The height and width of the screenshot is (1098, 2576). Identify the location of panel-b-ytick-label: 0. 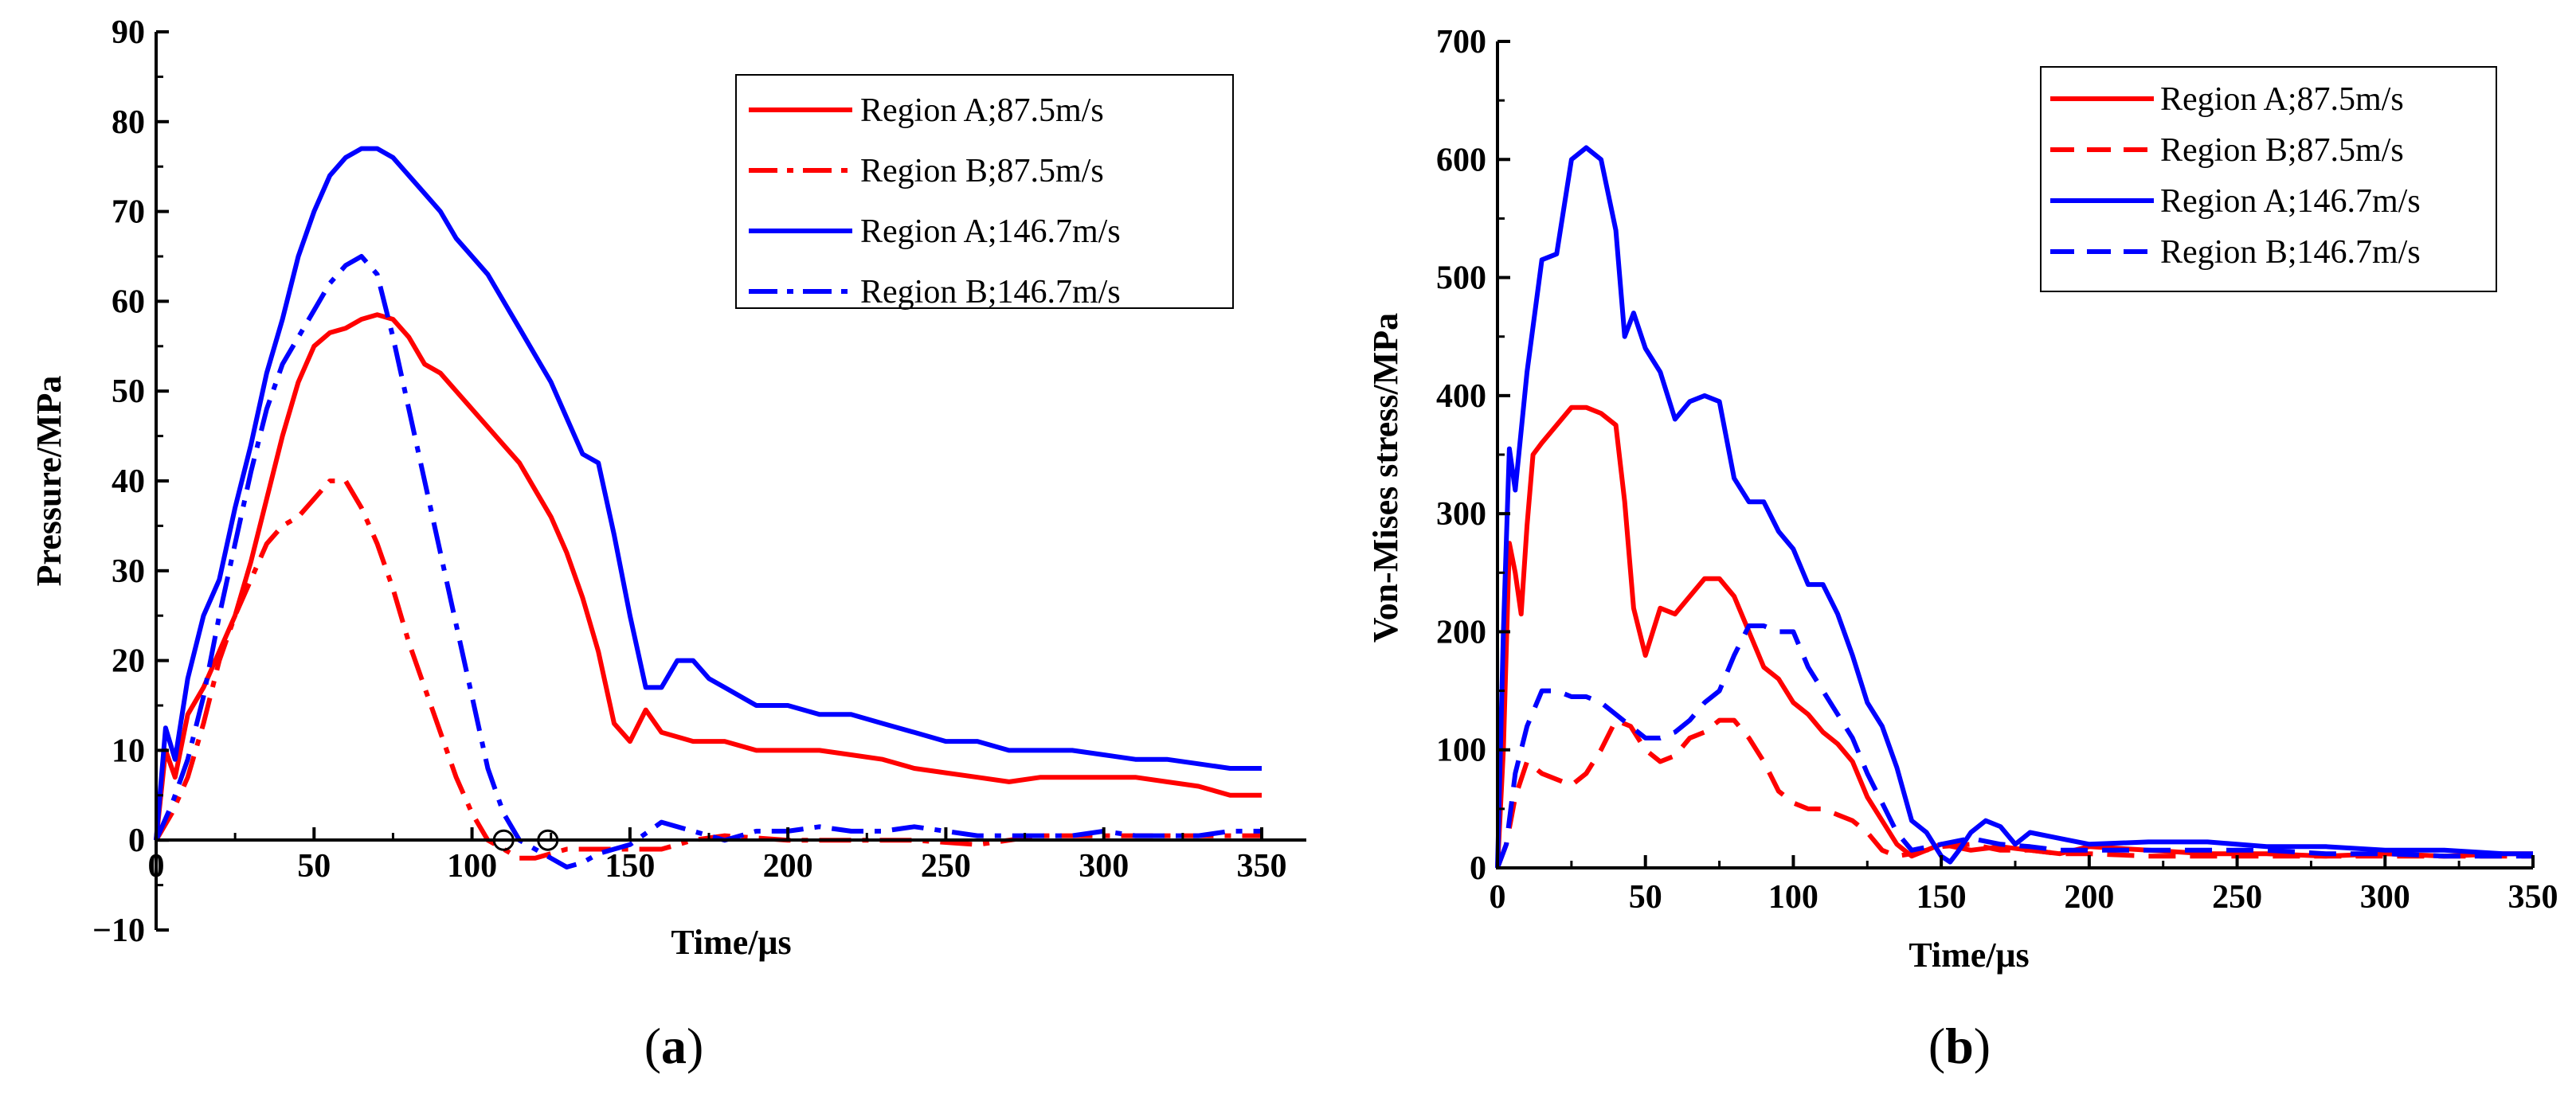
(1478, 868).